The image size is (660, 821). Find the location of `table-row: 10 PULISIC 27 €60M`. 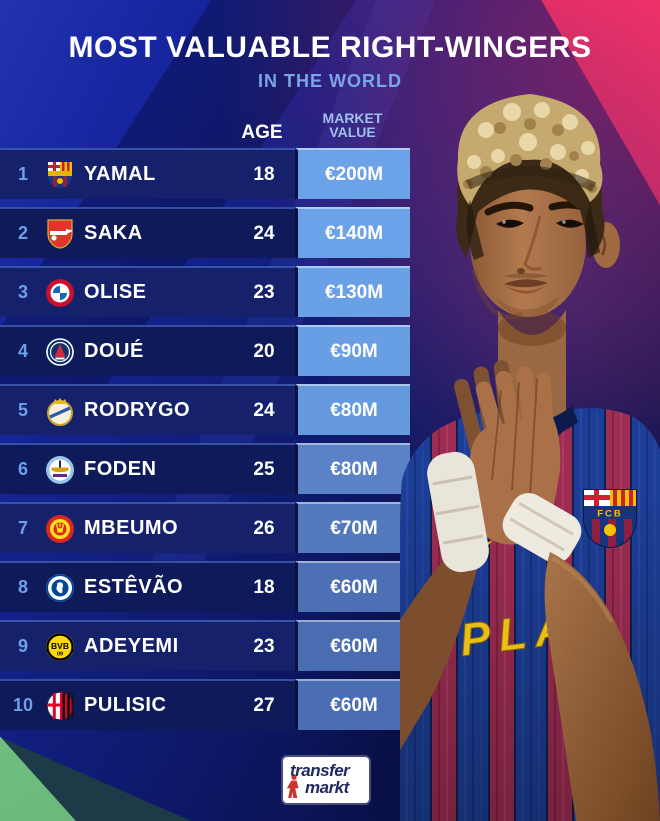

table-row: 10 PULISIC 27 €60M is located at coordinates (205, 704).